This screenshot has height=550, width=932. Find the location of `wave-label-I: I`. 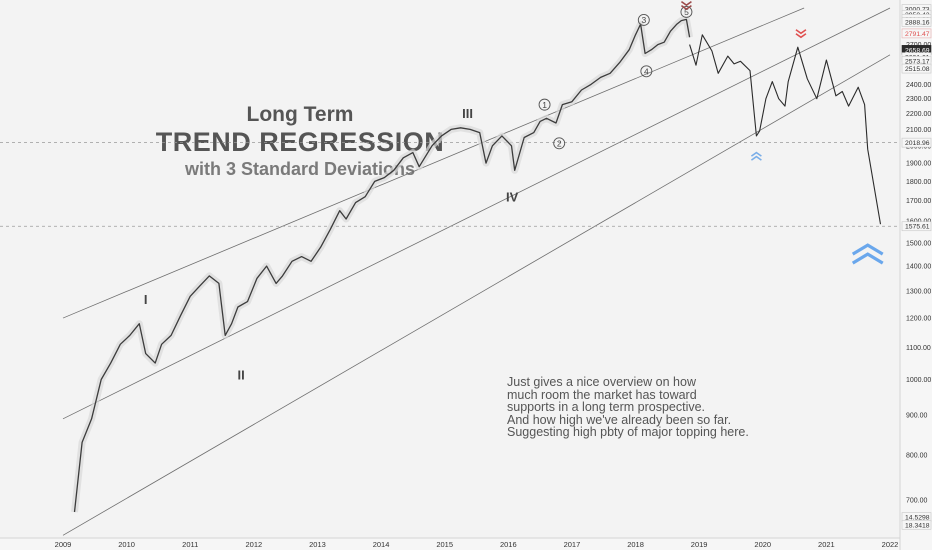

wave-label-I: I is located at coordinates (146, 299).